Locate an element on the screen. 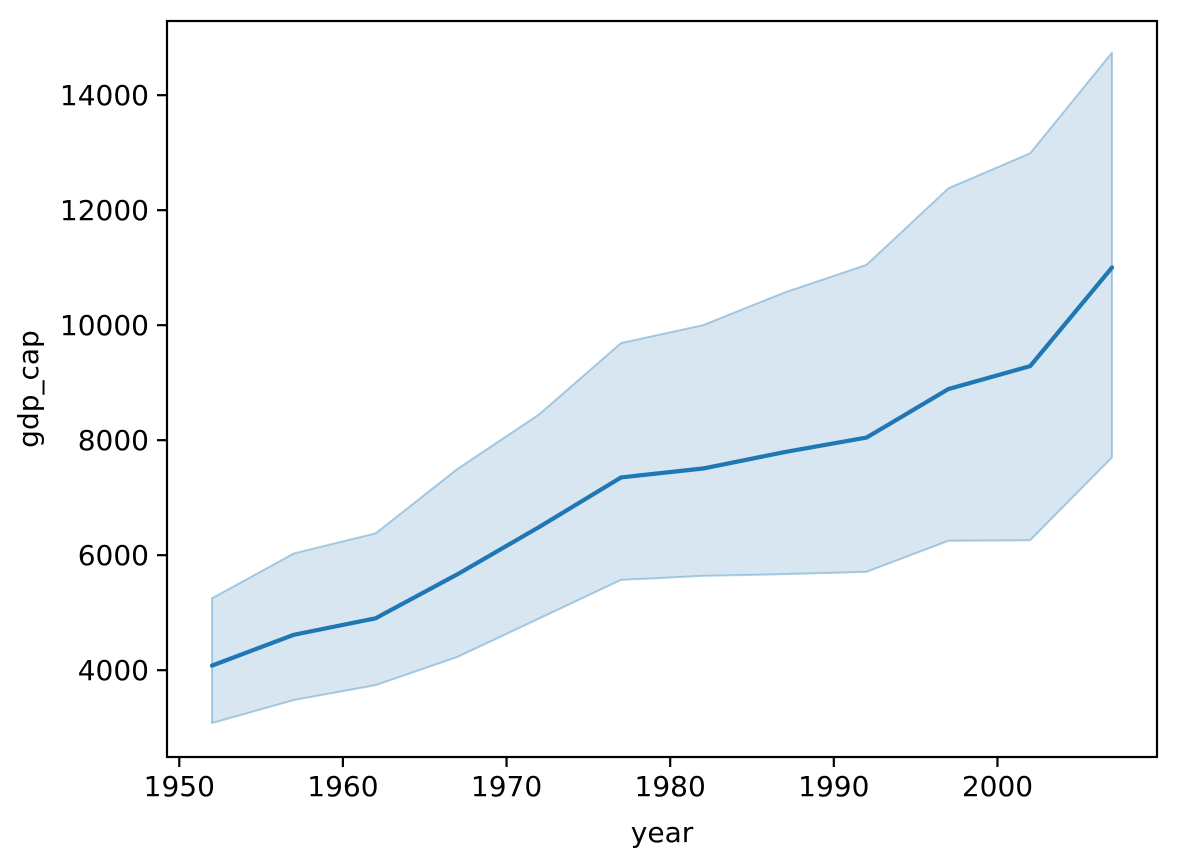  y-axis-label: gdp_cap is located at coordinates (28, 389).